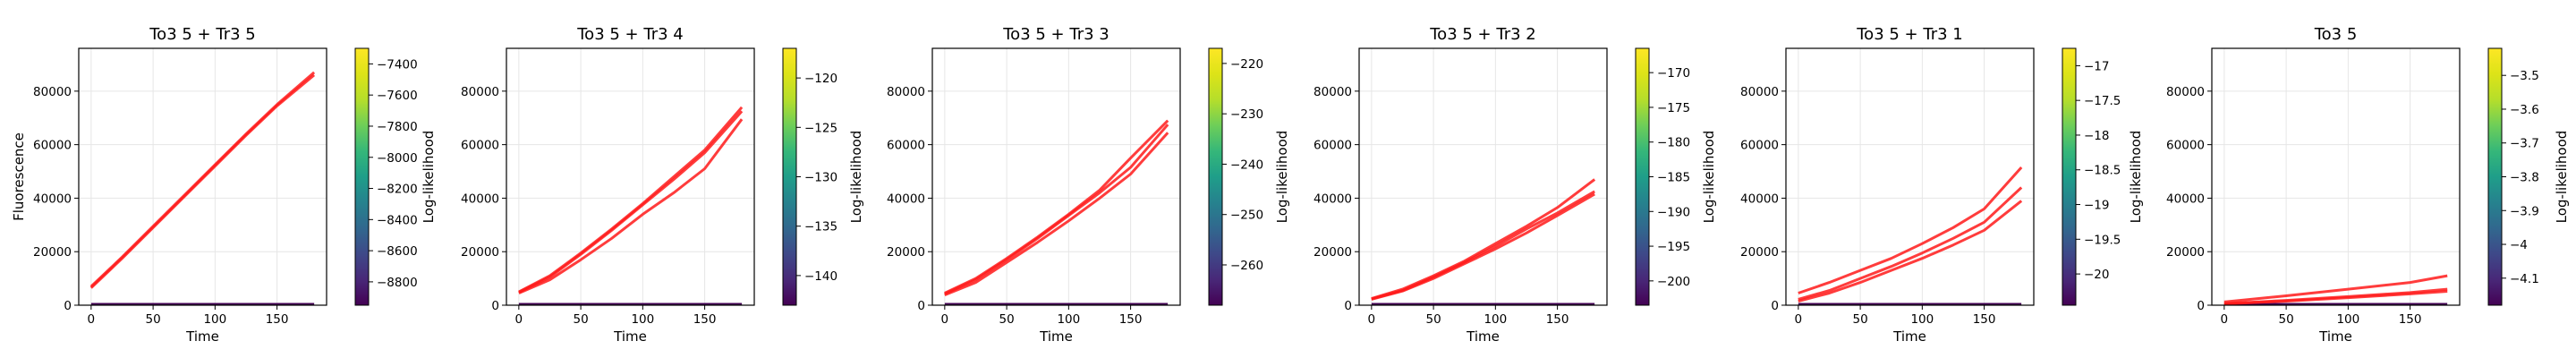 The width and height of the screenshot is (2576, 358). I want to click on colorbar-tick-label: −175, so click(1673, 108).